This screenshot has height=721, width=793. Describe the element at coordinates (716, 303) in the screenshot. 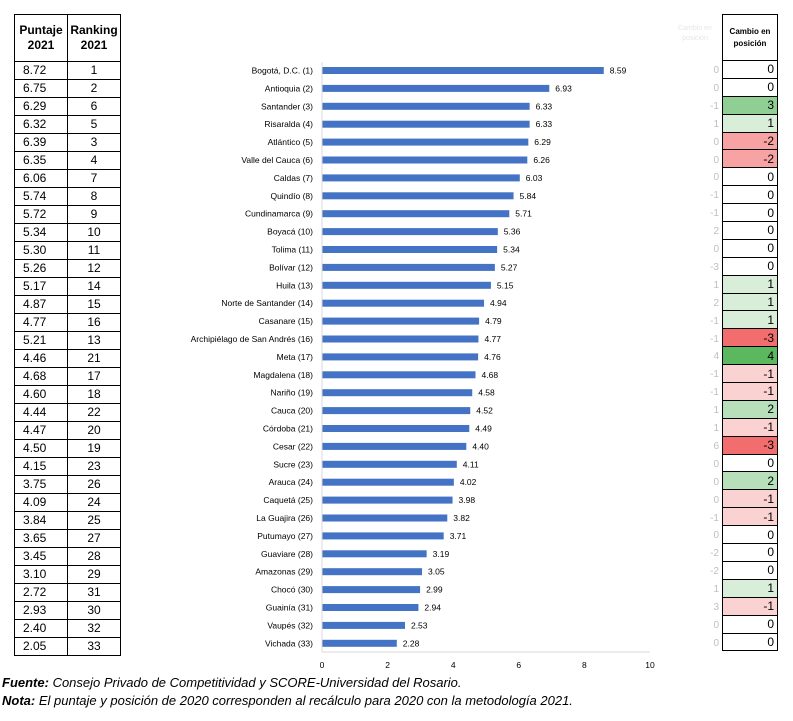

I see `ghost-change-cell: 2` at that location.